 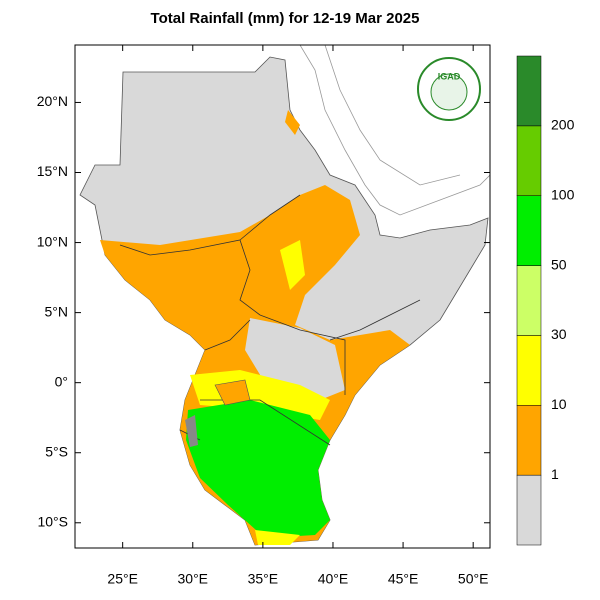 What do you see at coordinates (193, 579) in the screenshot?
I see `x-tick-label: 30°E` at bounding box center [193, 579].